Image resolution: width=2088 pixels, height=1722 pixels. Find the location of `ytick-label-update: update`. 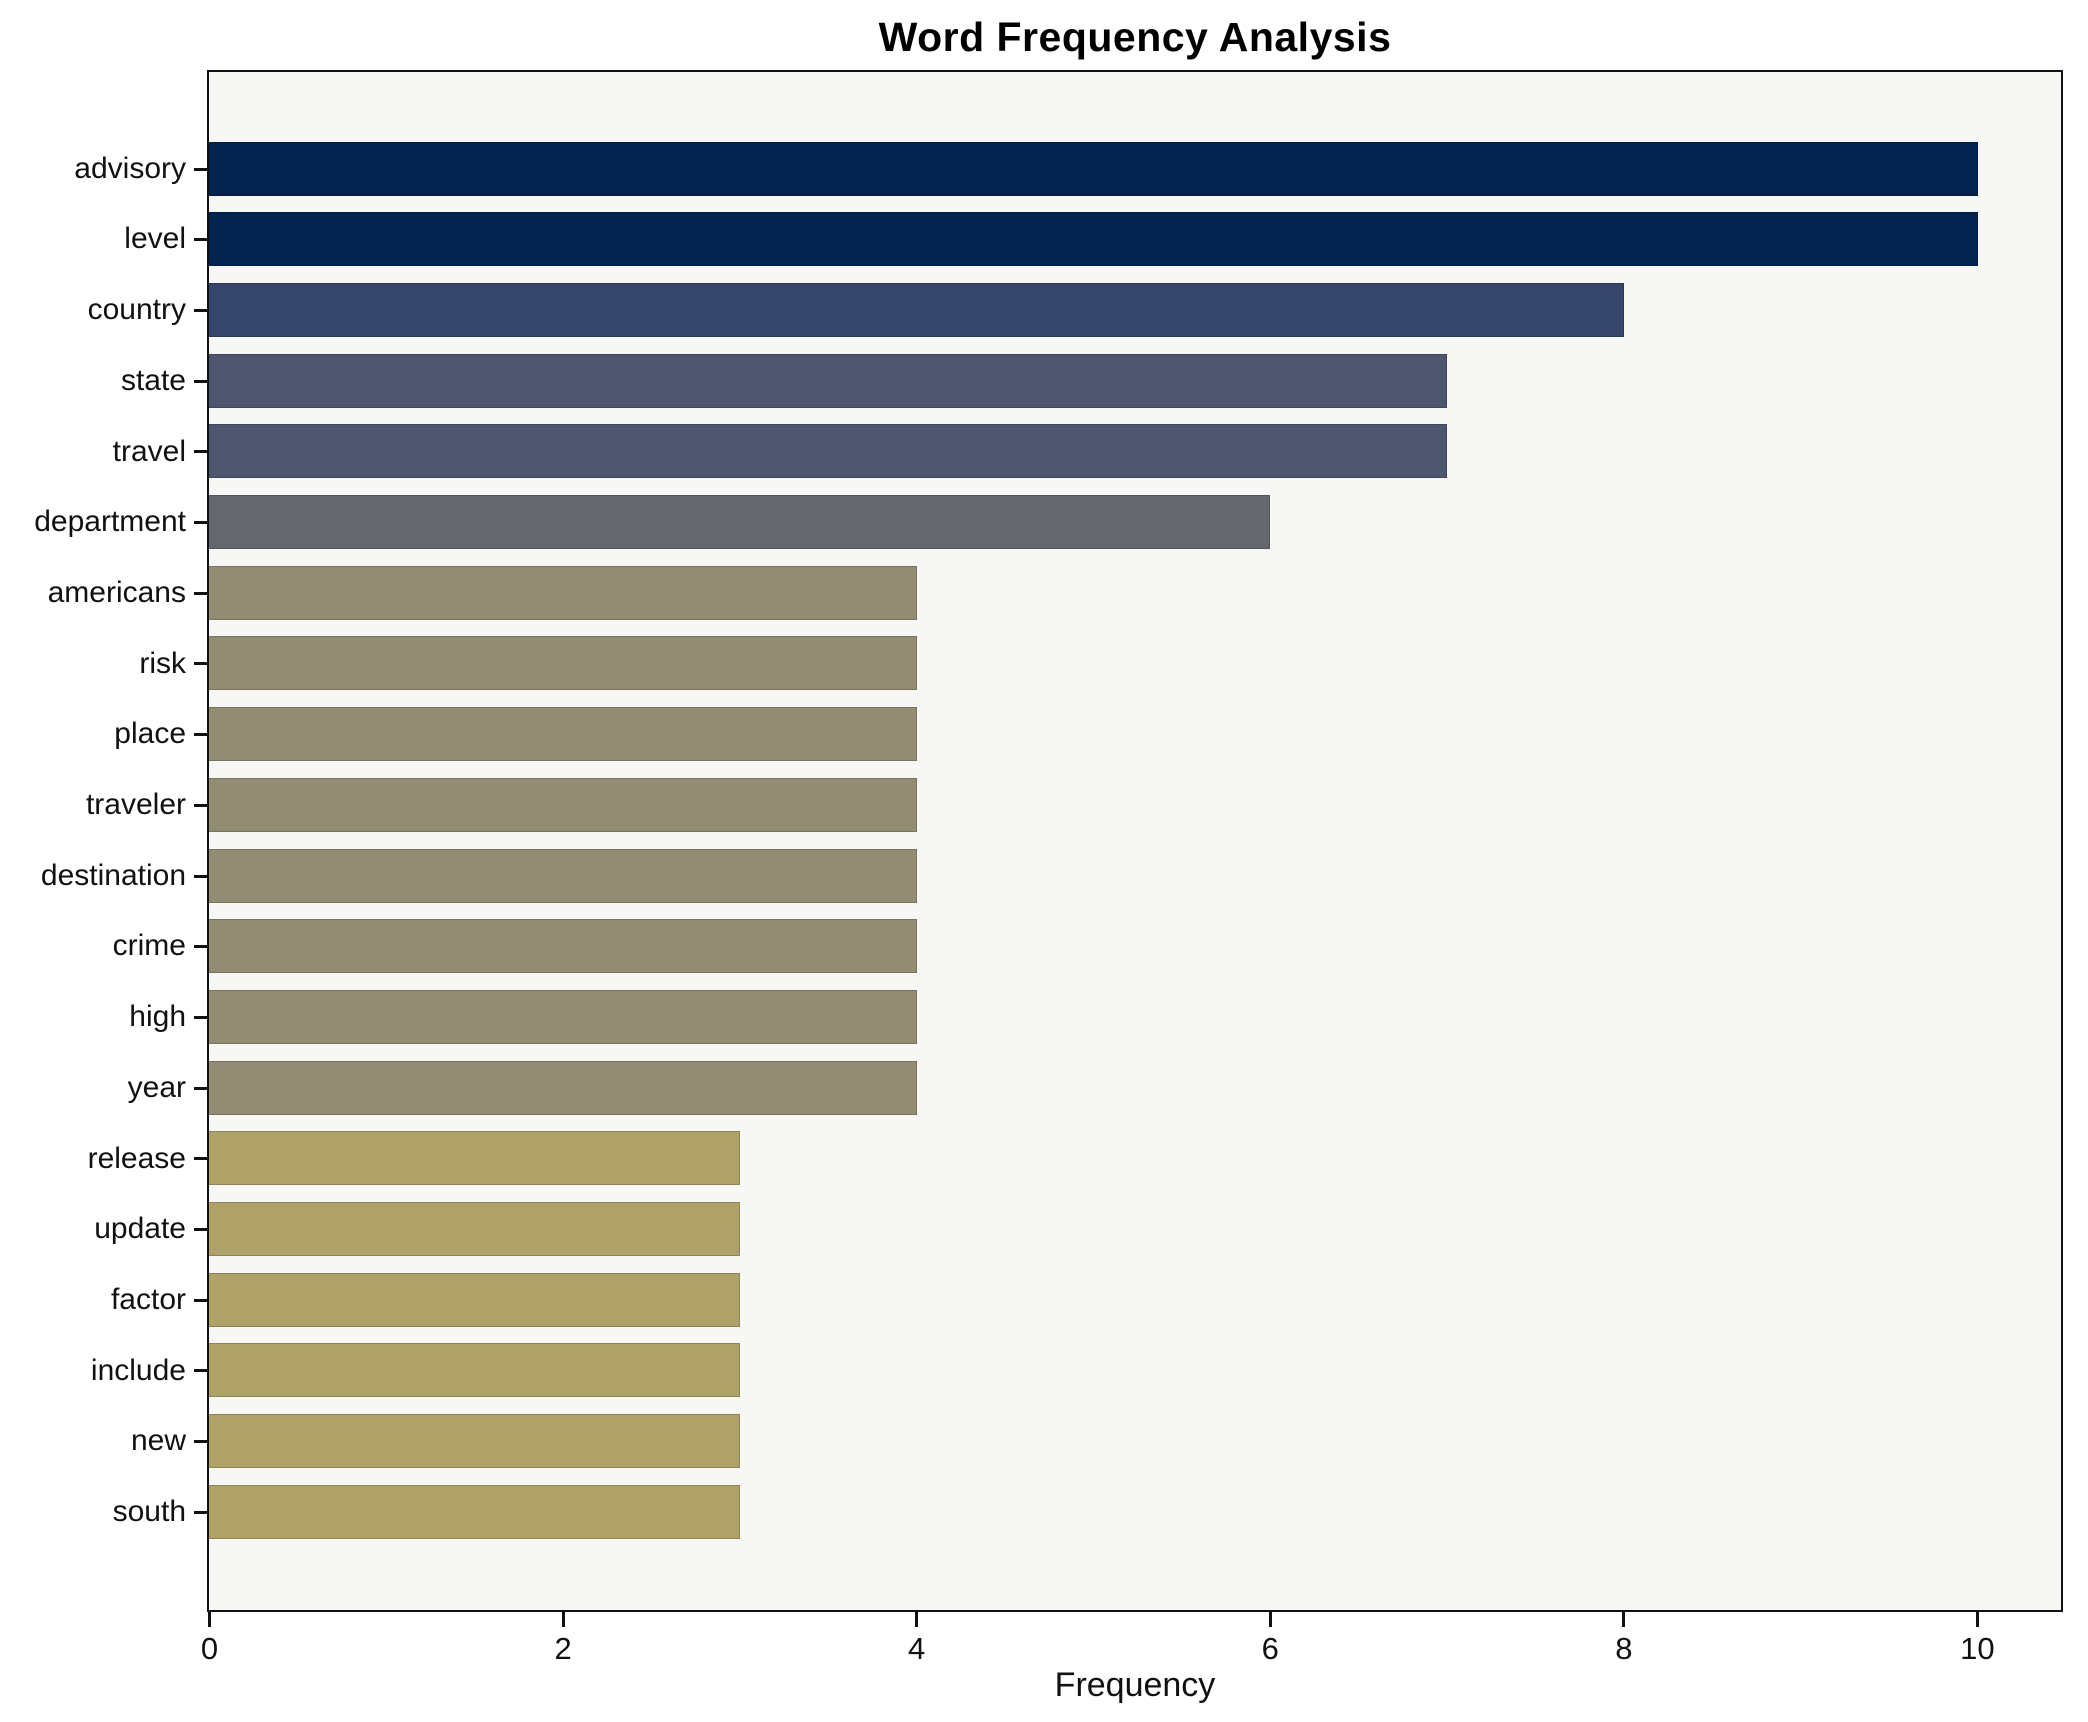

ytick-label-update: update is located at coordinates (140, 1229).